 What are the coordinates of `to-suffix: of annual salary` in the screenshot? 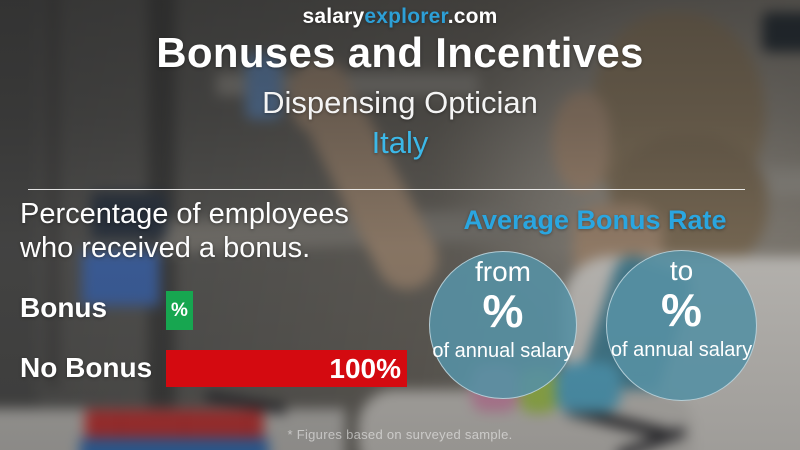 It's located at (681, 350).